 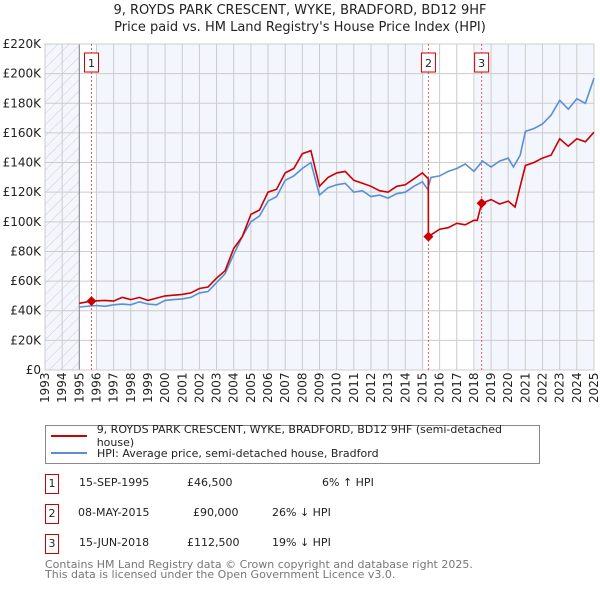 What do you see at coordinates (69, 453) in the screenshot?
I see `legend-blue-line` at bounding box center [69, 453].